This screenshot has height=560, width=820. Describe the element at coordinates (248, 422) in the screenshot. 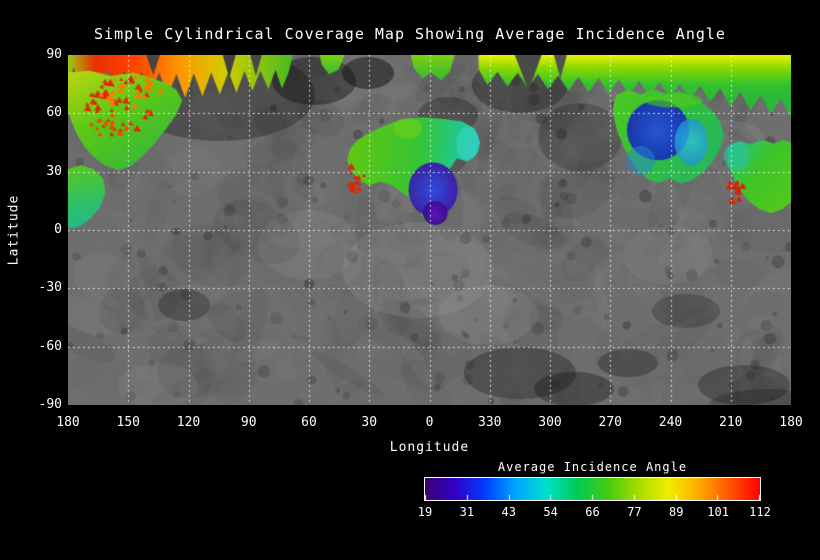

I see `x-tick-label: 90` at that location.